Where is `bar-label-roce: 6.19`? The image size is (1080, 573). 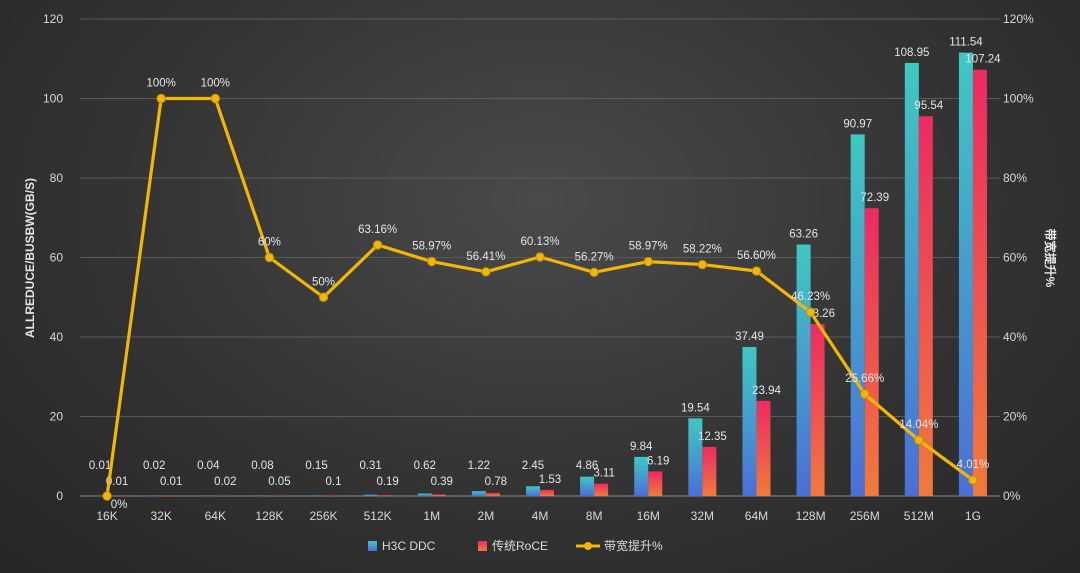 bar-label-roce: 6.19 is located at coordinates (658, 461).